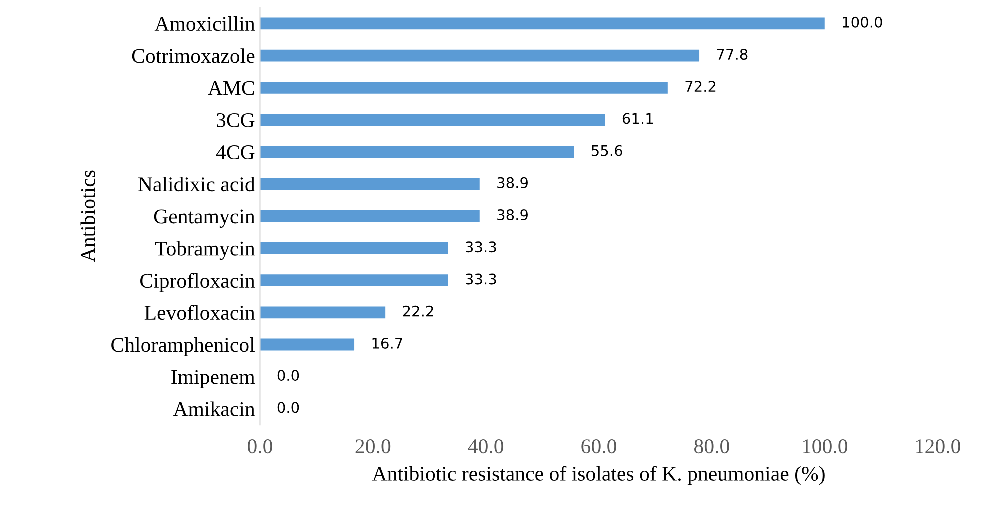  Describe the element at coordinates (607, 150) in the screenshot. I see `data-label: 55.6` at that location.